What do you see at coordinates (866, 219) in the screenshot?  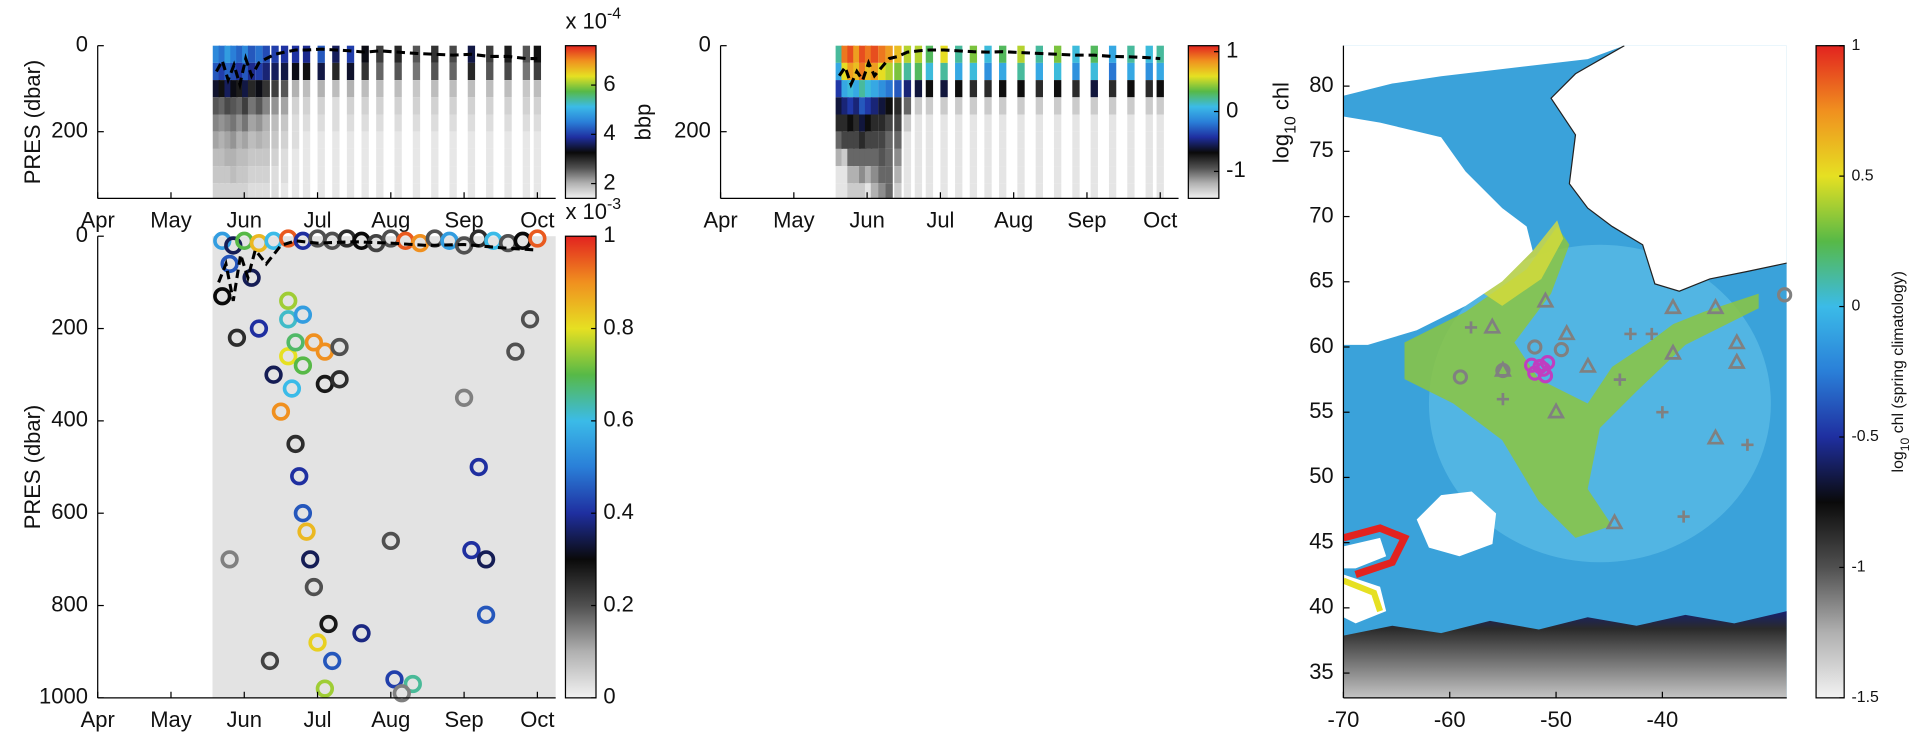 I see `x-tick-label: Jun` at bounding box center [866, 219].